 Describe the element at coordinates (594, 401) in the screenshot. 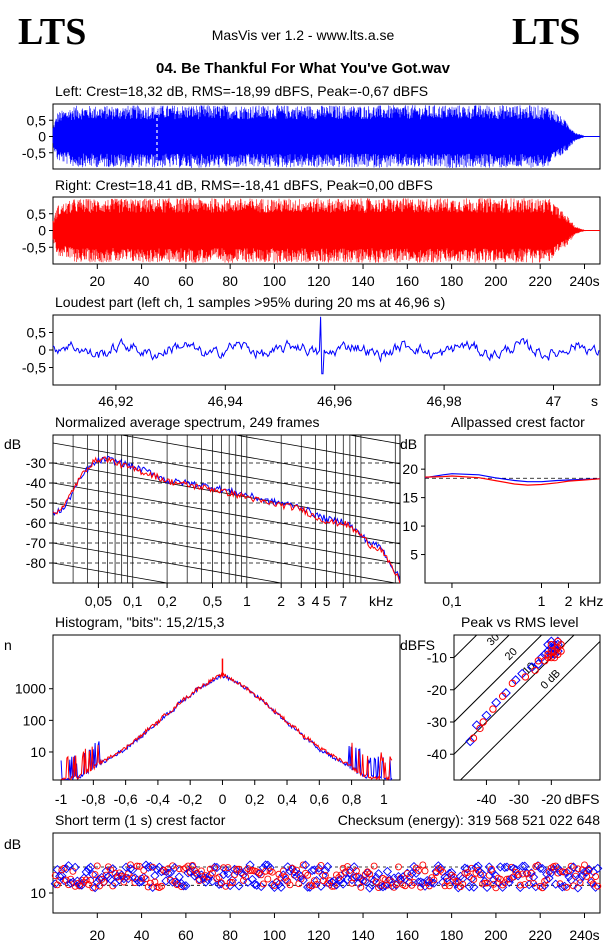

I see `xtick-label: s` at that location.